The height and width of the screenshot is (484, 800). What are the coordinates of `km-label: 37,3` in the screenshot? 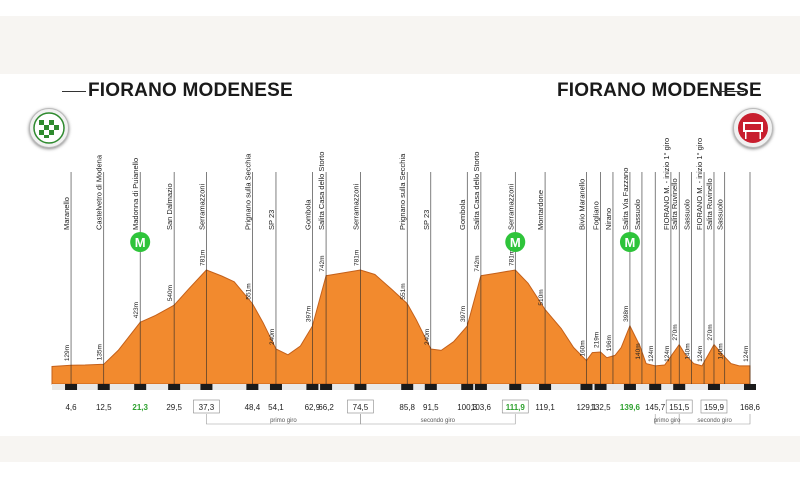 It's located at (207, 407).